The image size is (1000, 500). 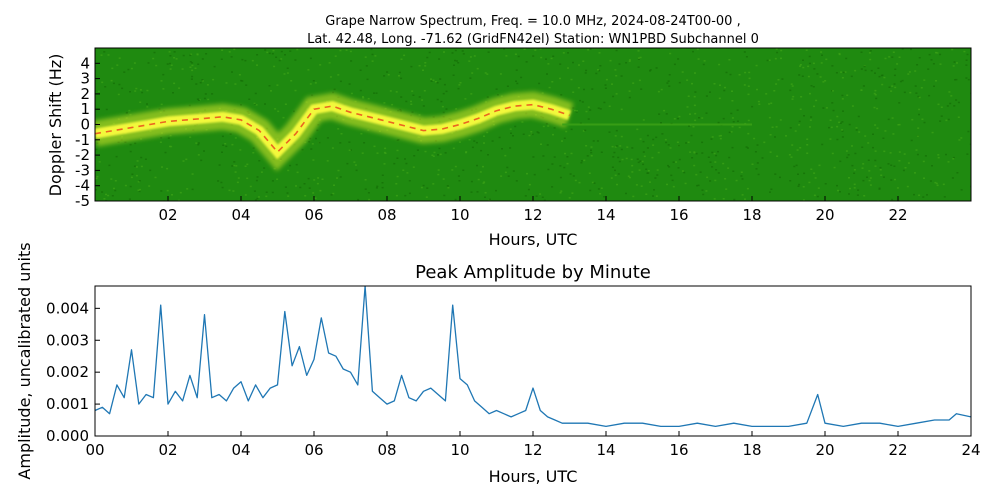 I want to click on amplitude-y-tick-label: 0.000, so click(x=67, y=436).